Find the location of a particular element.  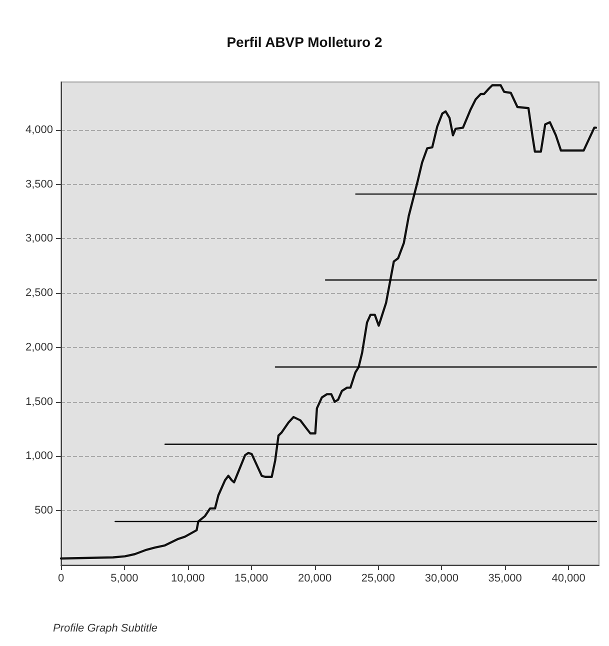

x-tick-label: 20,000 is located at coordinates (315, 578).